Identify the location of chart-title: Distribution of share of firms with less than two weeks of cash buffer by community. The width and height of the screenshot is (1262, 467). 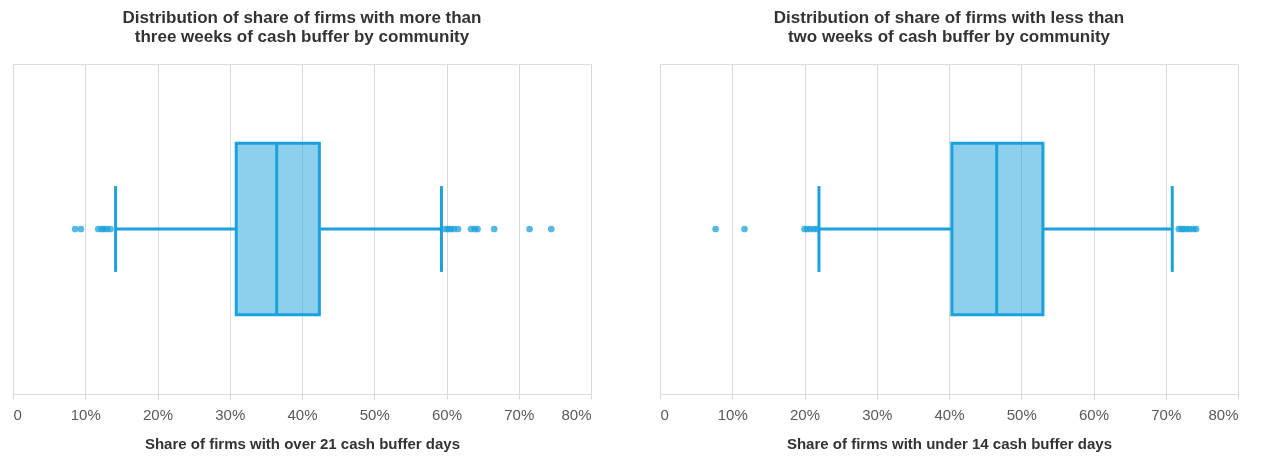
(949, 27).